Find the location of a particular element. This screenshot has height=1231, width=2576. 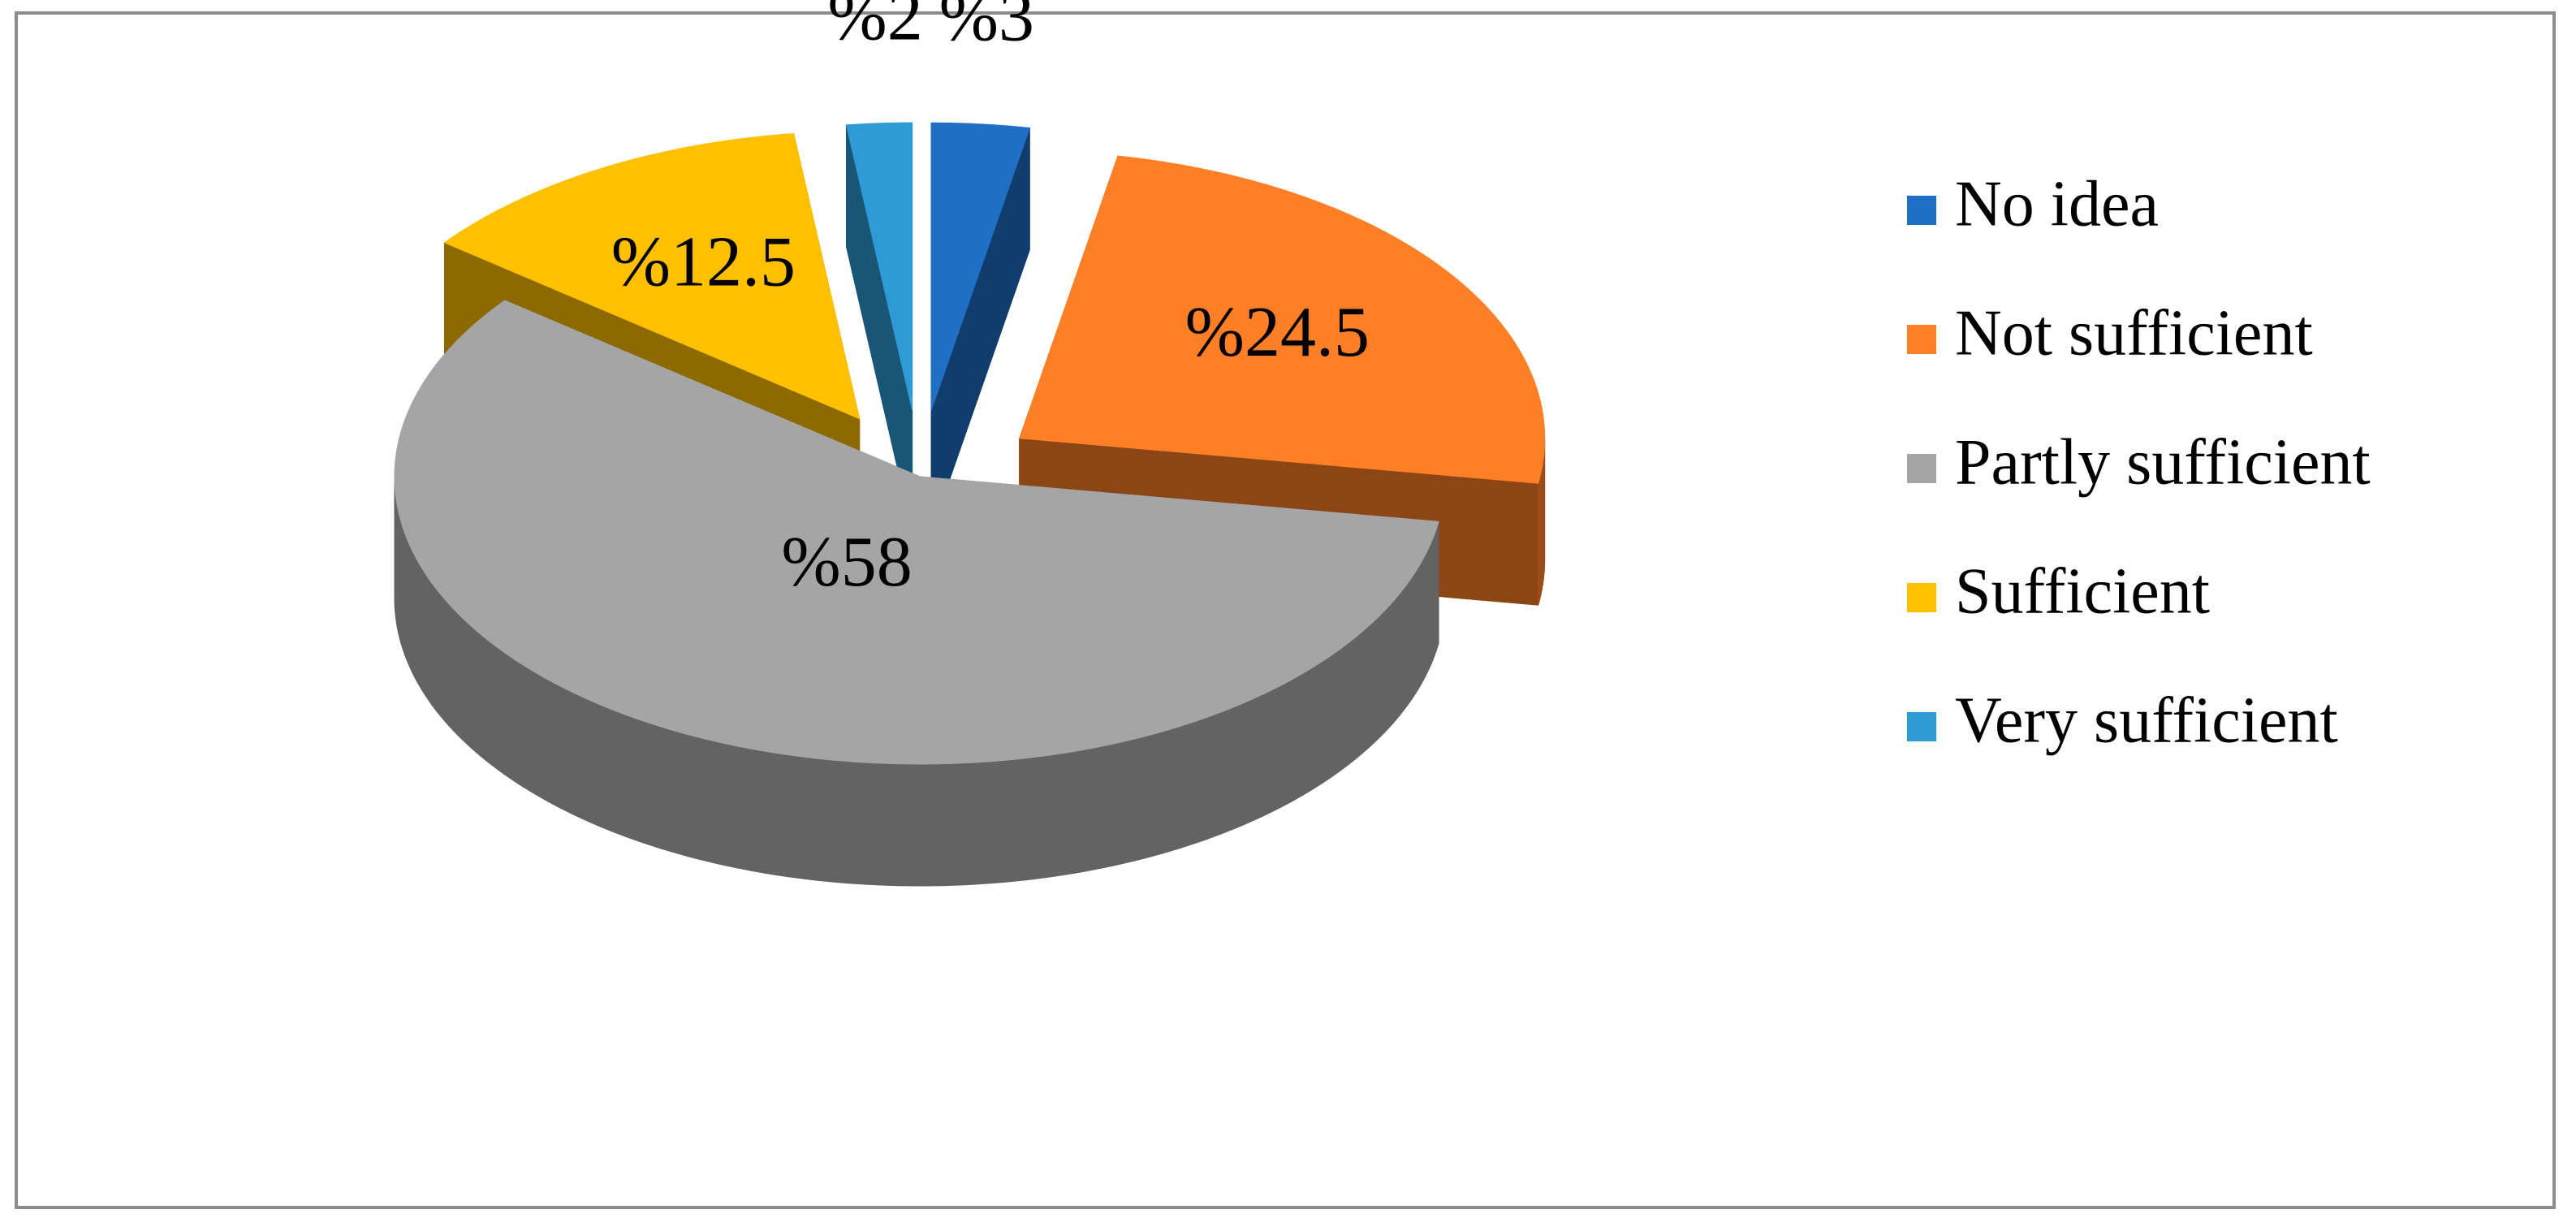

legend-label: Sufficient is located at coordinates (2082, 591).